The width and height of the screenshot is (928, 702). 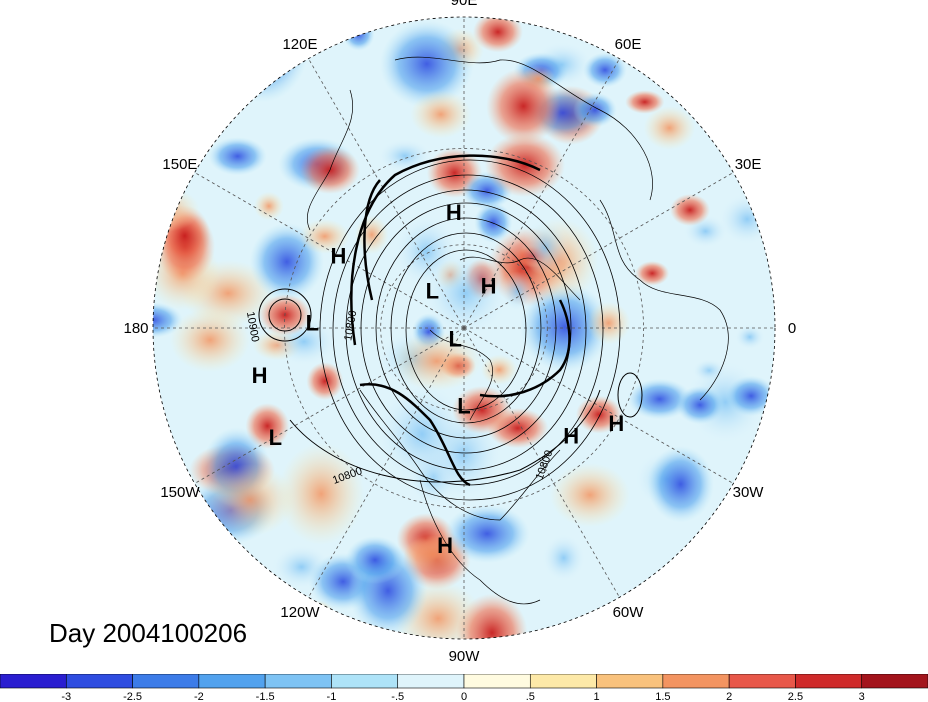 What do you see at coordinates (299, 44) in the screenshot?
I see `longitude-label: 120E` at bounding box center [299, 44].